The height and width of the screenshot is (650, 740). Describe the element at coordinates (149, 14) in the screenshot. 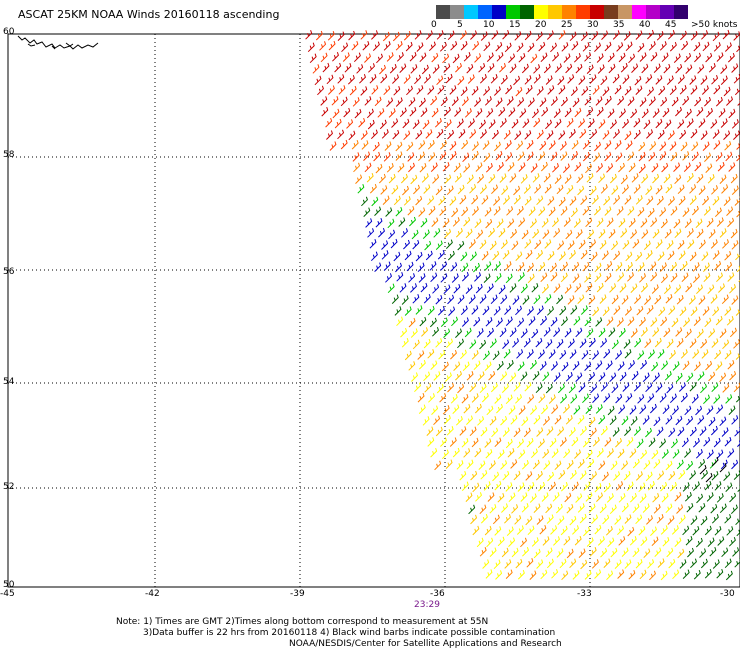

I see `map-title: ASCAT 25KM NOAA Winds 20160118 ascending` at that location.